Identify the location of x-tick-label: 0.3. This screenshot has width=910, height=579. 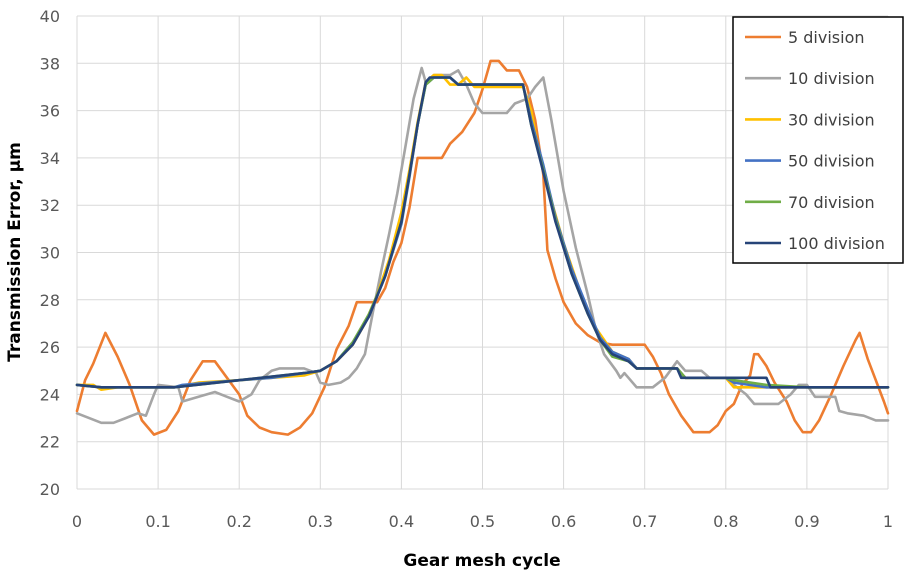
(320, 521).